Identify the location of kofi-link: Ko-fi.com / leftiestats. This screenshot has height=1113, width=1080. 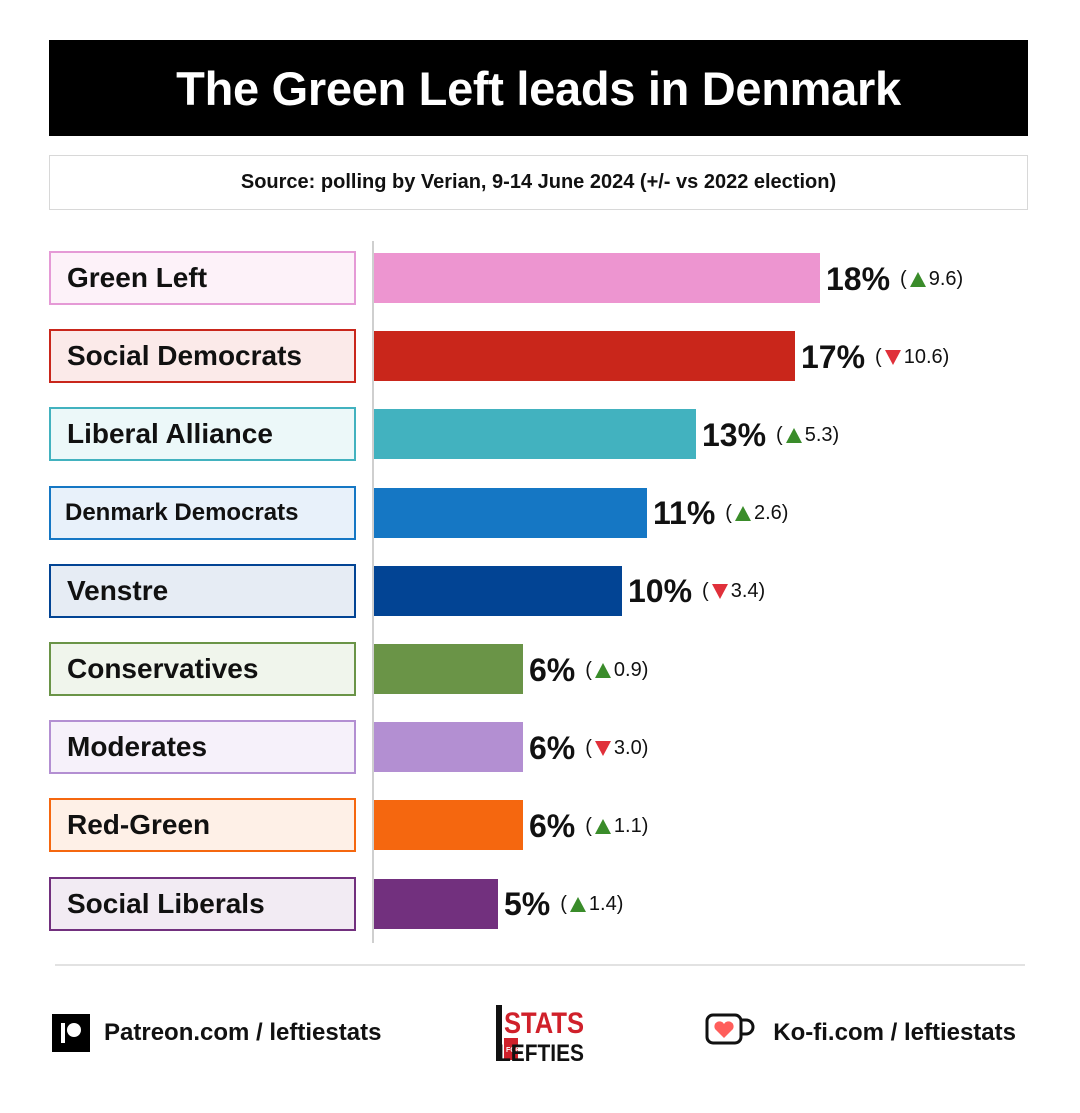
(860, 1033).